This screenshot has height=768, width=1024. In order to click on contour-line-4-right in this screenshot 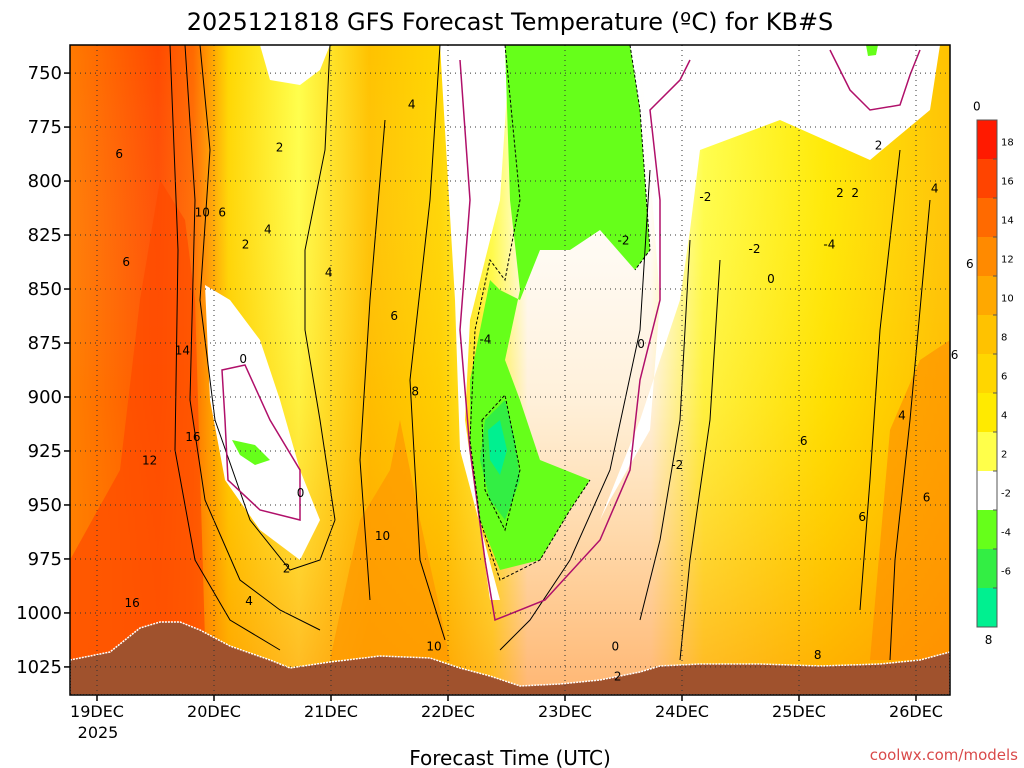, I will do `click(665, 430)`.